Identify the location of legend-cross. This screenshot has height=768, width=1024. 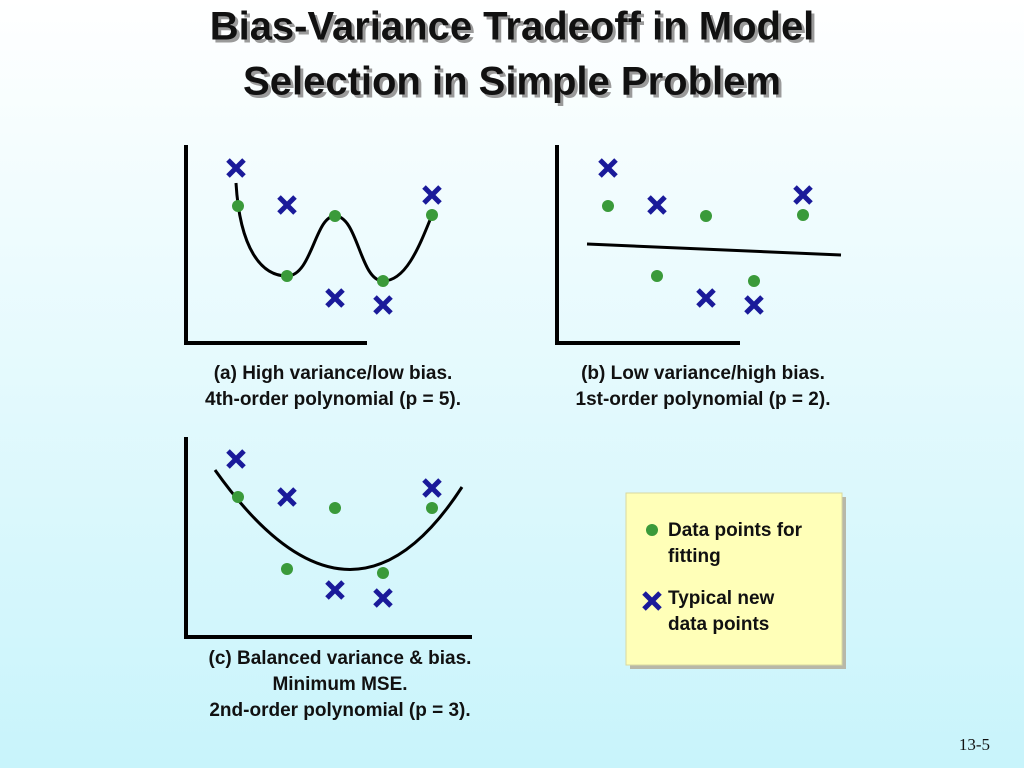
(652, 601).